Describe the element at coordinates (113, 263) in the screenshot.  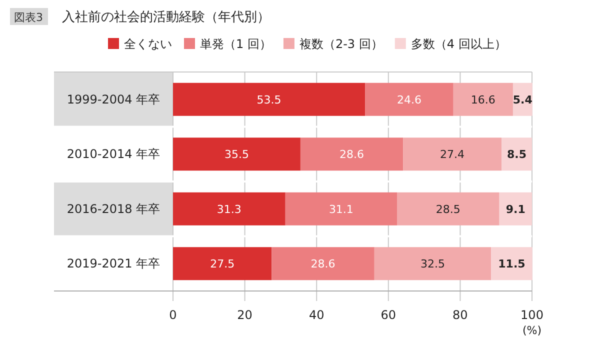
I see `y-tick-label: 2019-2021 年卒` at that location.